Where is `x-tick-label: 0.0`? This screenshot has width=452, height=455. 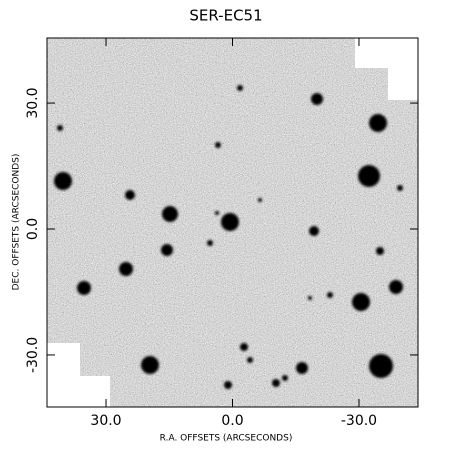 x-tick-label: 0.0 is located at coordinates (232, 421).